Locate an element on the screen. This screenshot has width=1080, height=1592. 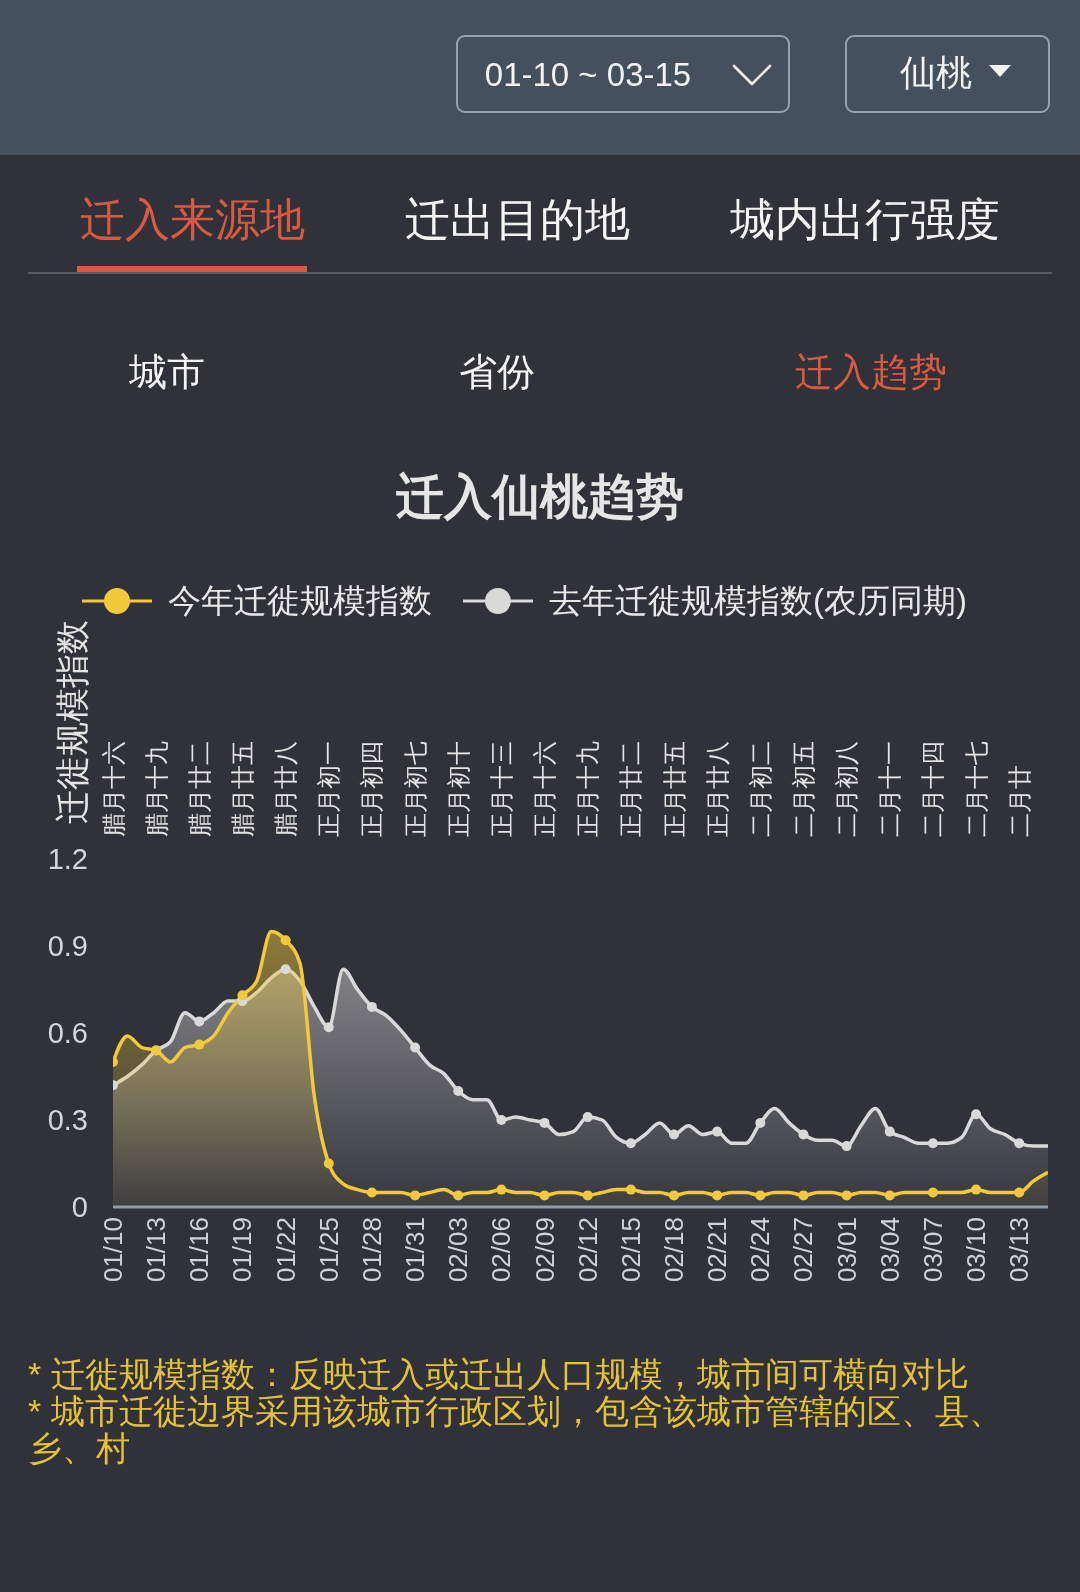
text: 城市 is located at coordinates (167, 372).